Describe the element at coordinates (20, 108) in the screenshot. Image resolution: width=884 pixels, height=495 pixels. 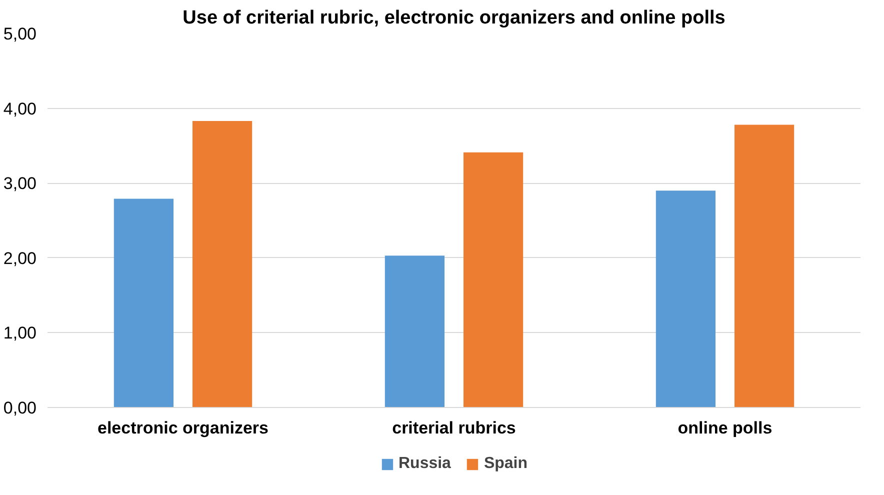
I see `y-tick-label: 4,00` at that location.